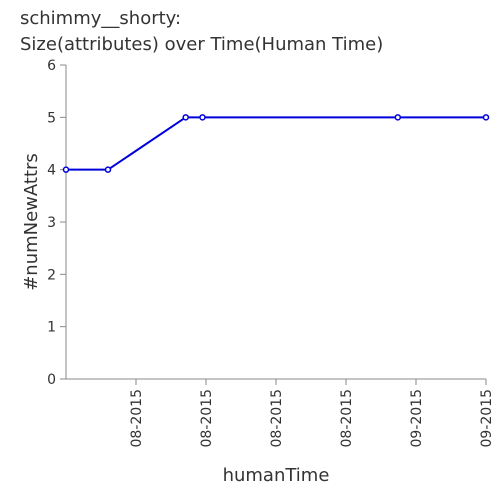  Describe the element at coordinates (276, 475) in the screenshot. I see `x-axis-title: humanTime` at that location.